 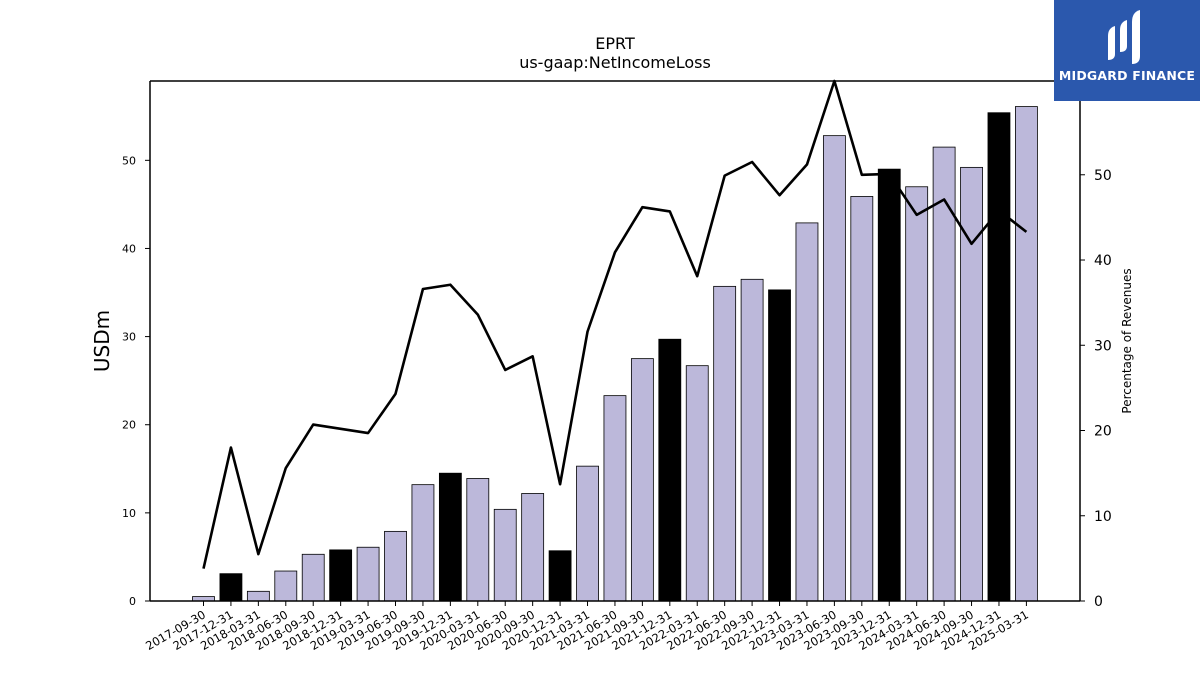 I want to click on y2-tick-label: 30, so click(x=1103, y=346).